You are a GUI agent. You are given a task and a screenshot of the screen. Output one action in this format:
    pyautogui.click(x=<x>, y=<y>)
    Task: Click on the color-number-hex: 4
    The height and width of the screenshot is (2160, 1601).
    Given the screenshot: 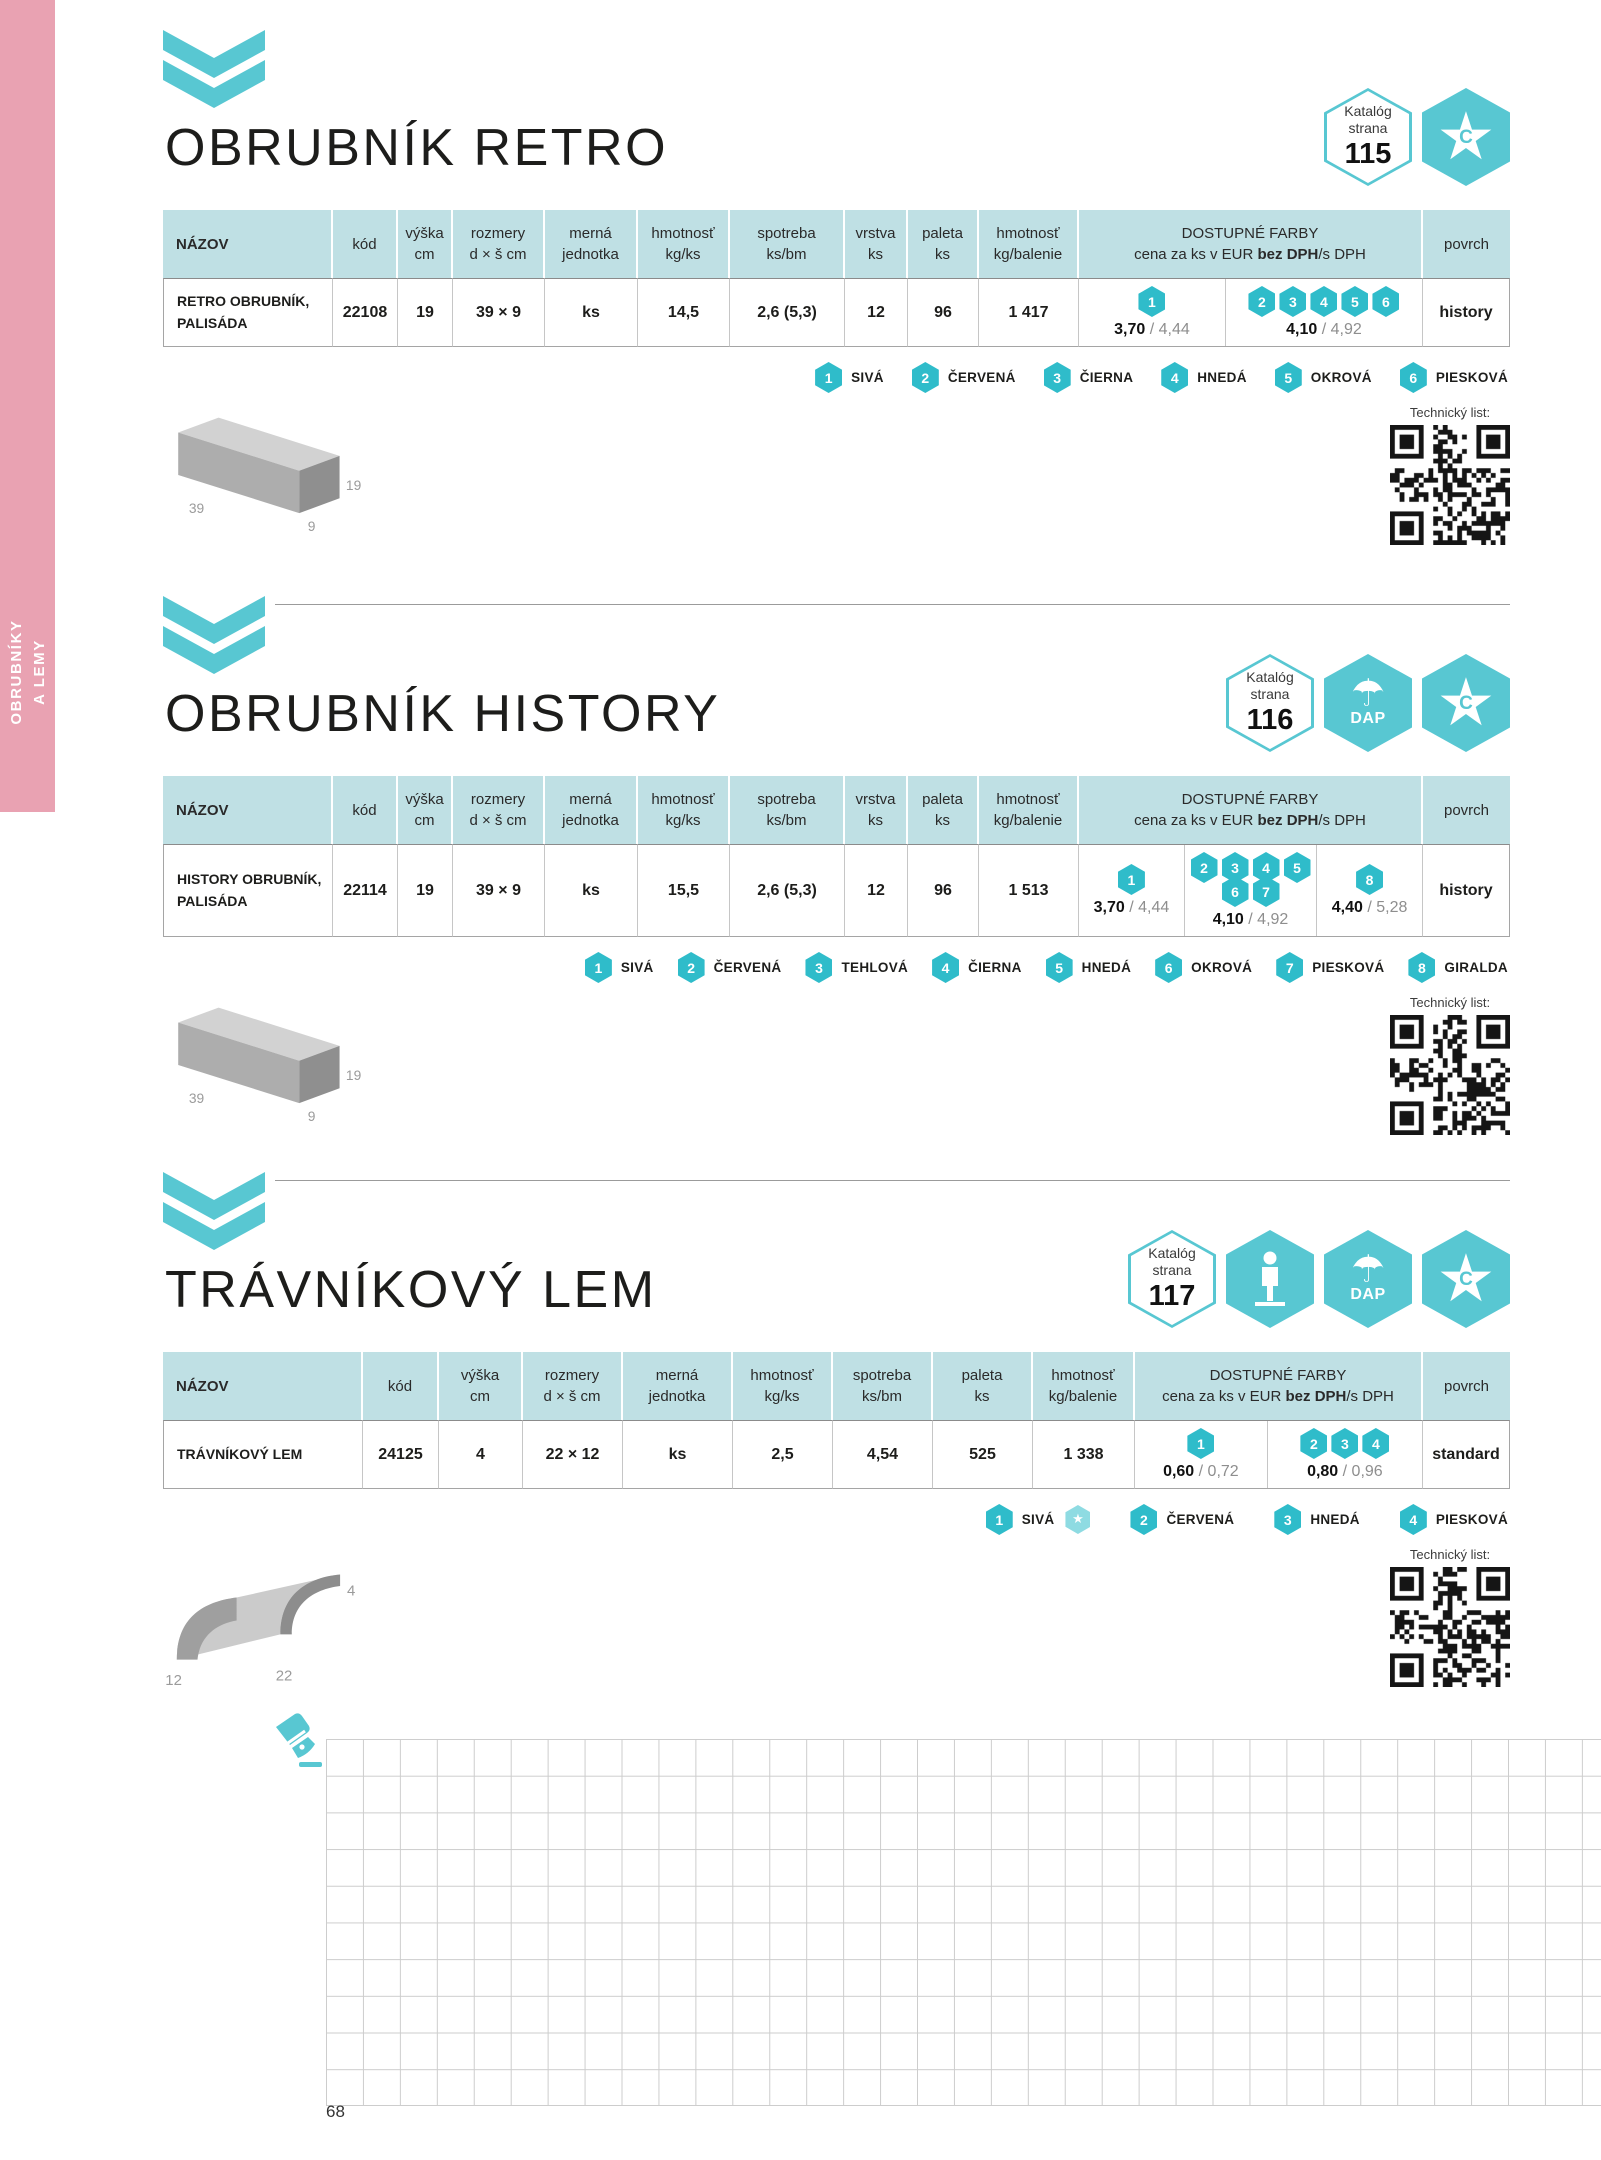 What is the action you would take?
    pyautogui.click(x=1324, y=301)
    